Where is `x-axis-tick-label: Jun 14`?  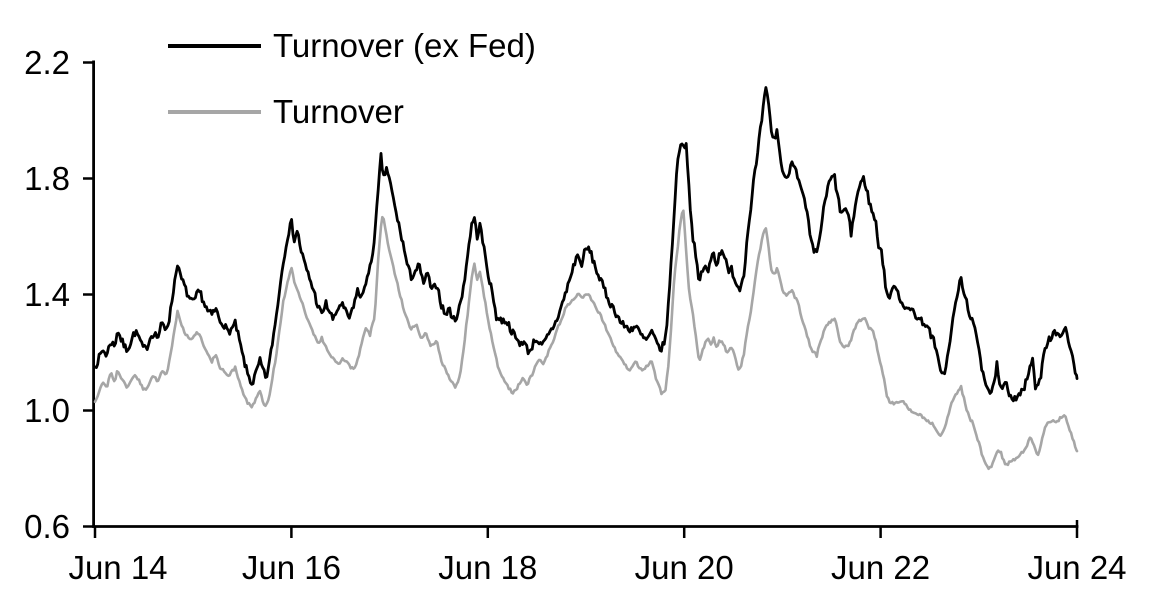
x-axis-tick-label: Jun 14 is located at coordinates (117, 567).